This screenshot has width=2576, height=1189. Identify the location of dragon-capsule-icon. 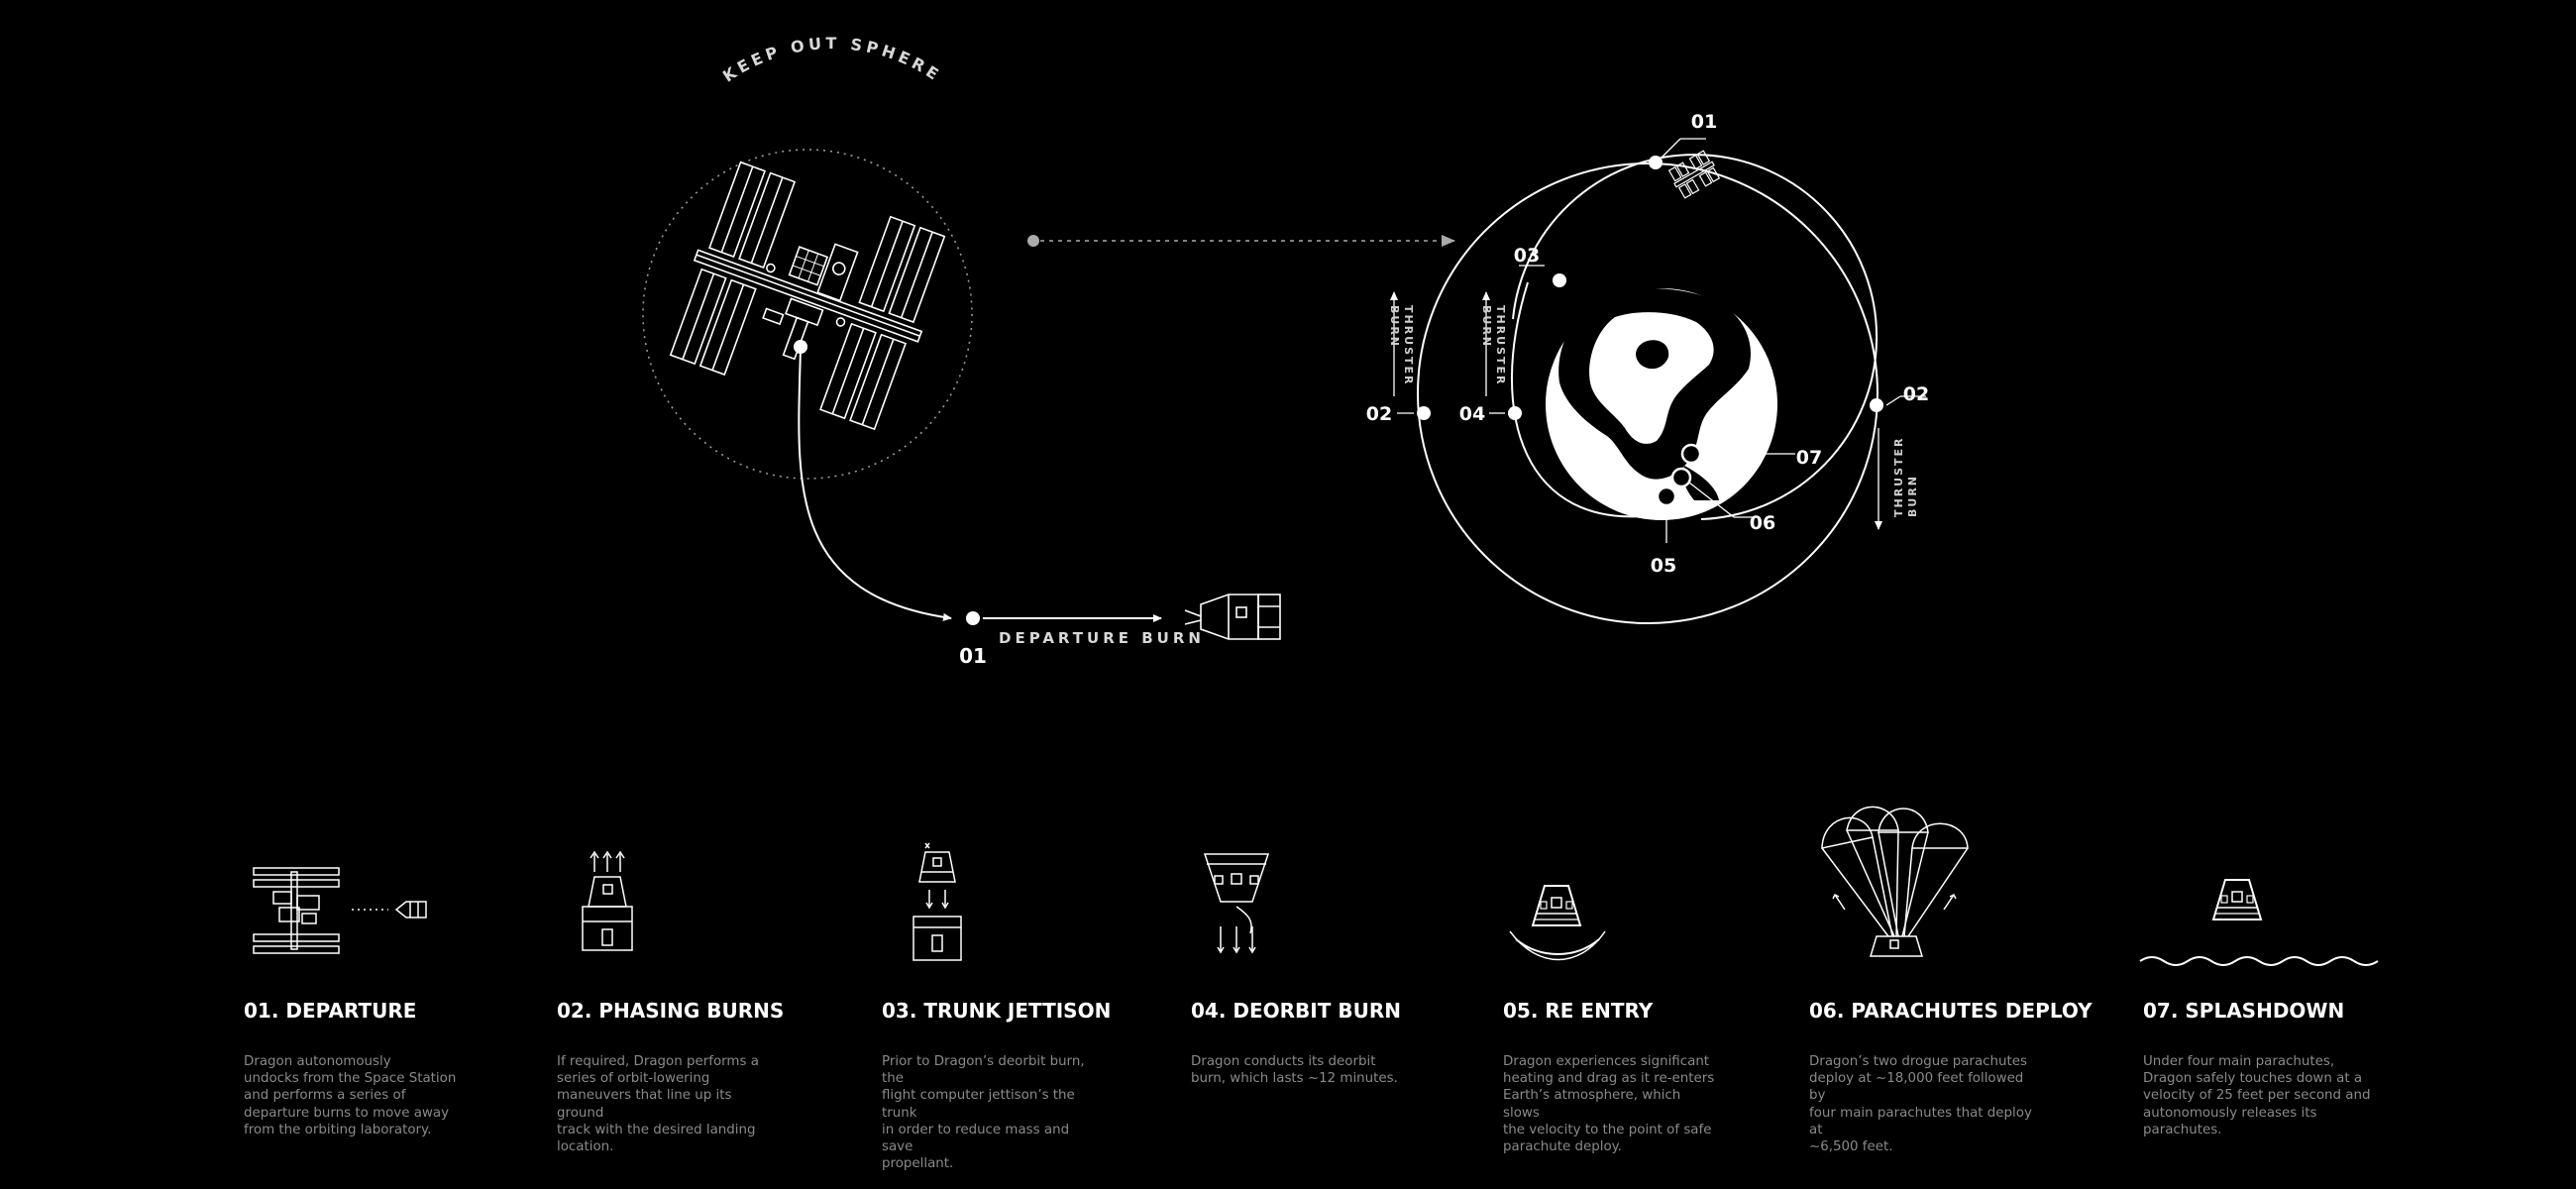
(1233, 617).